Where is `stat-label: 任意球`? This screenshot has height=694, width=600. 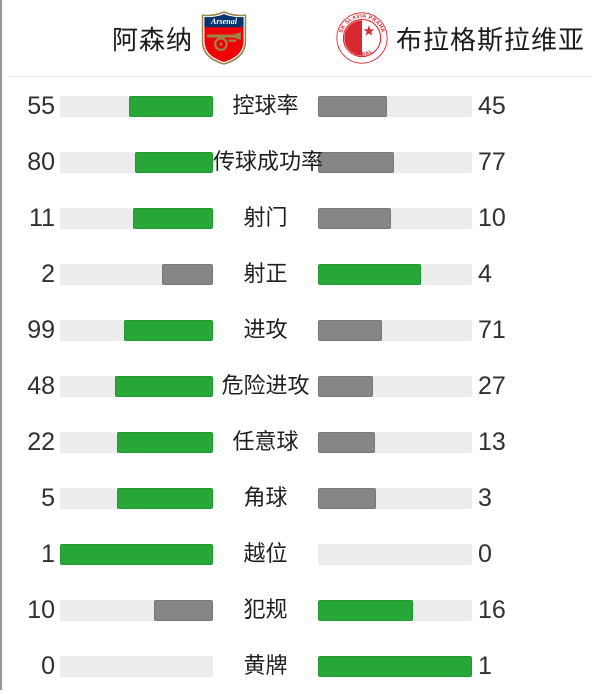 stat-label: 任意球 is located at coordinates (265, 441).